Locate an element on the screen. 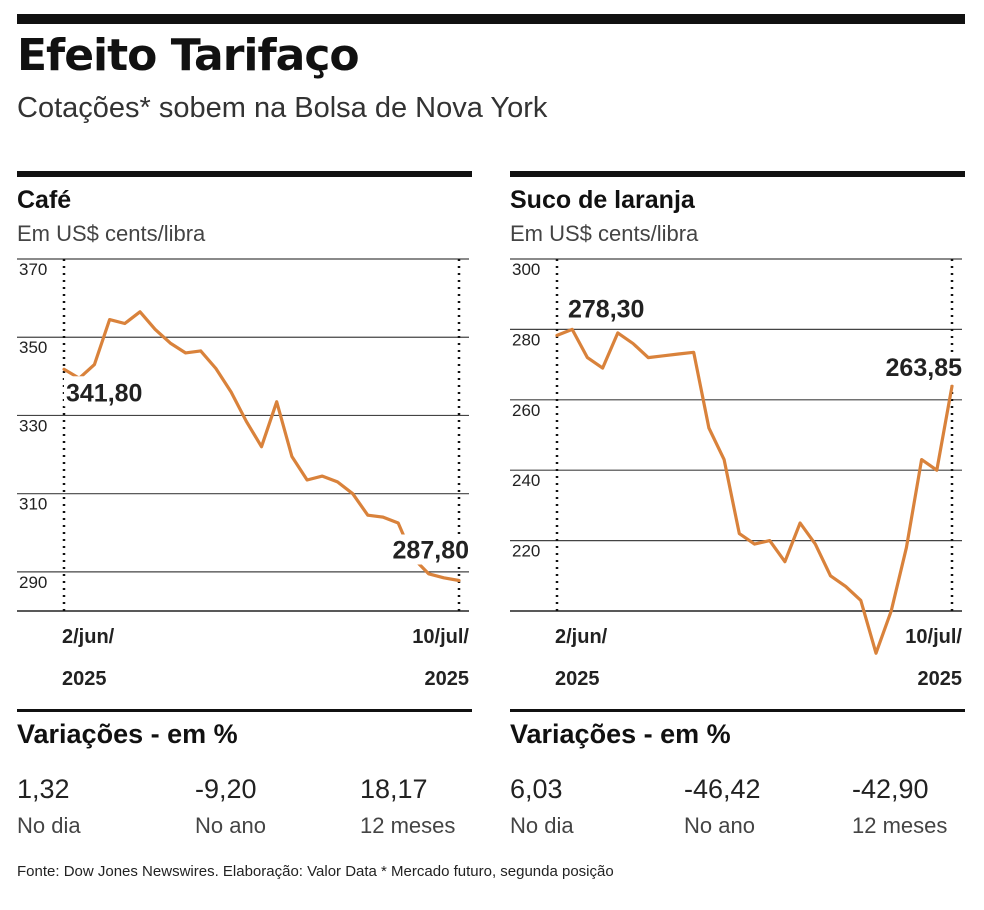 Image resolution: width=984 pixels, height=910 pixels. y-tick-label: 240 is located at coordinates (526, 480).